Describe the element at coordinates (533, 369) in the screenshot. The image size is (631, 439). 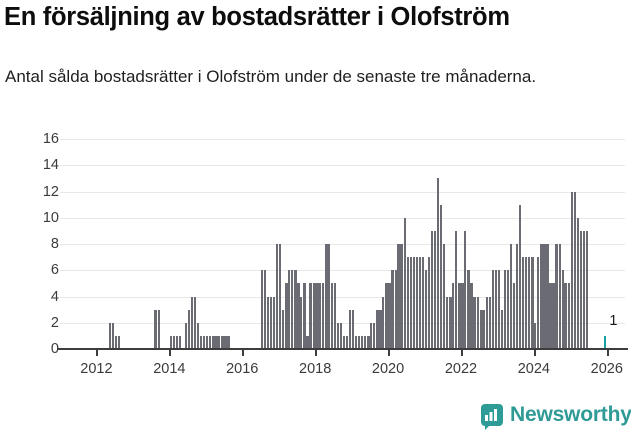
I see `x-axis-tick-label: 2024` at that location.